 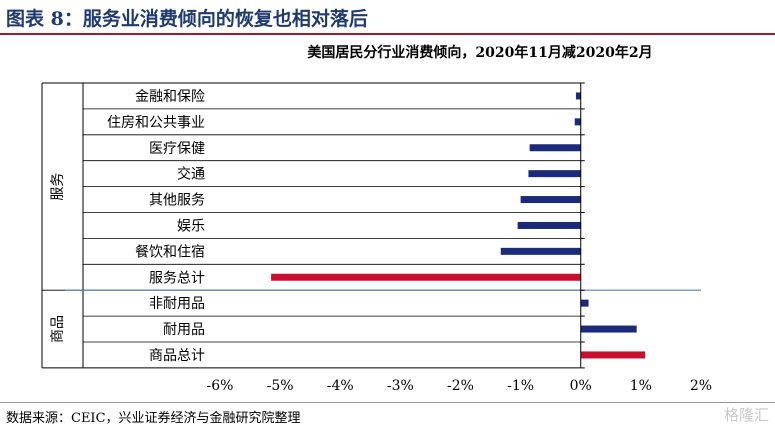 What do you see at coordinates (387, 402) in the screenshot?
I see `source-rule` at bounding box center [387, 402].